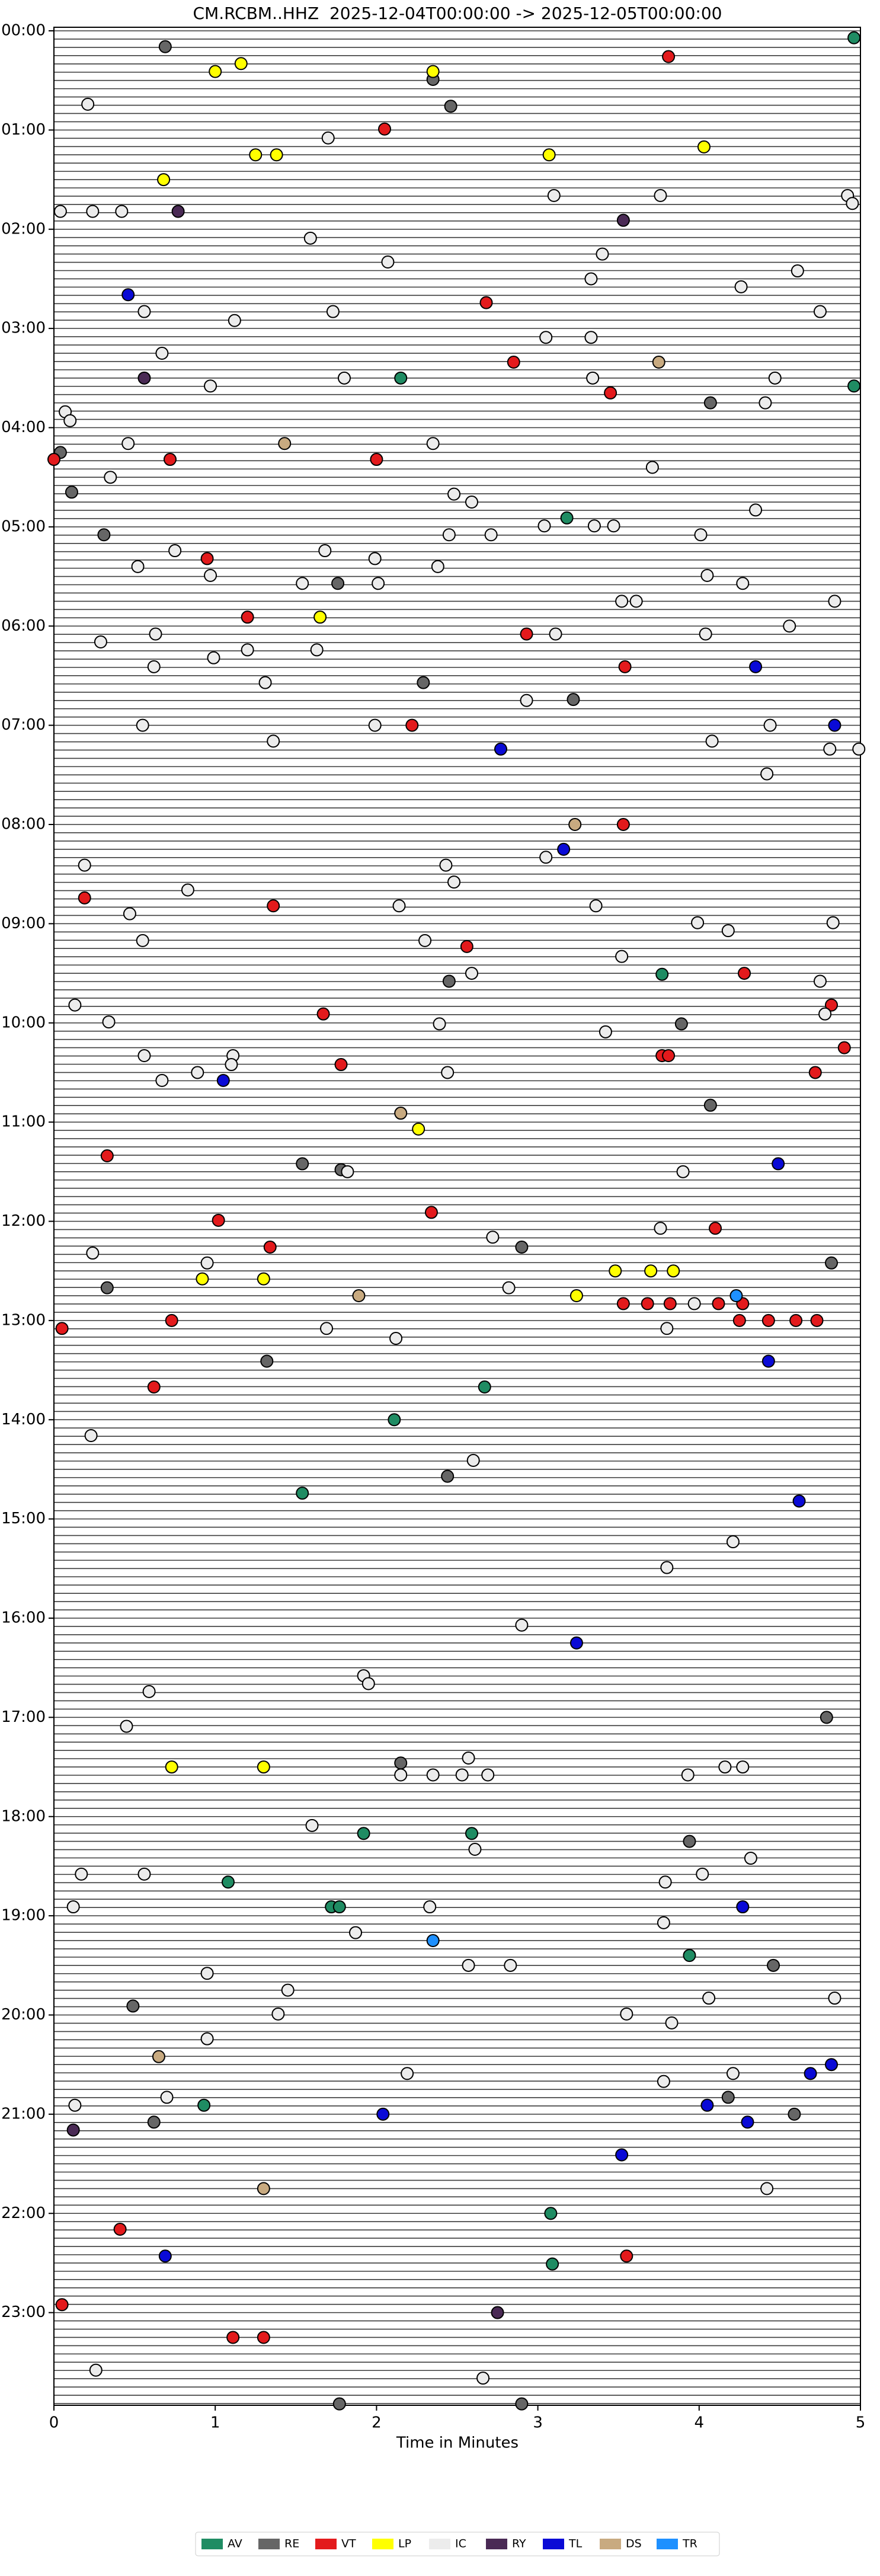 Image resolution: width=880 pixels, height=2576 pixels. Describe the element at coordinates (23, 31) in the screenshot. I see `y-tick-label: 00:00` at that location.